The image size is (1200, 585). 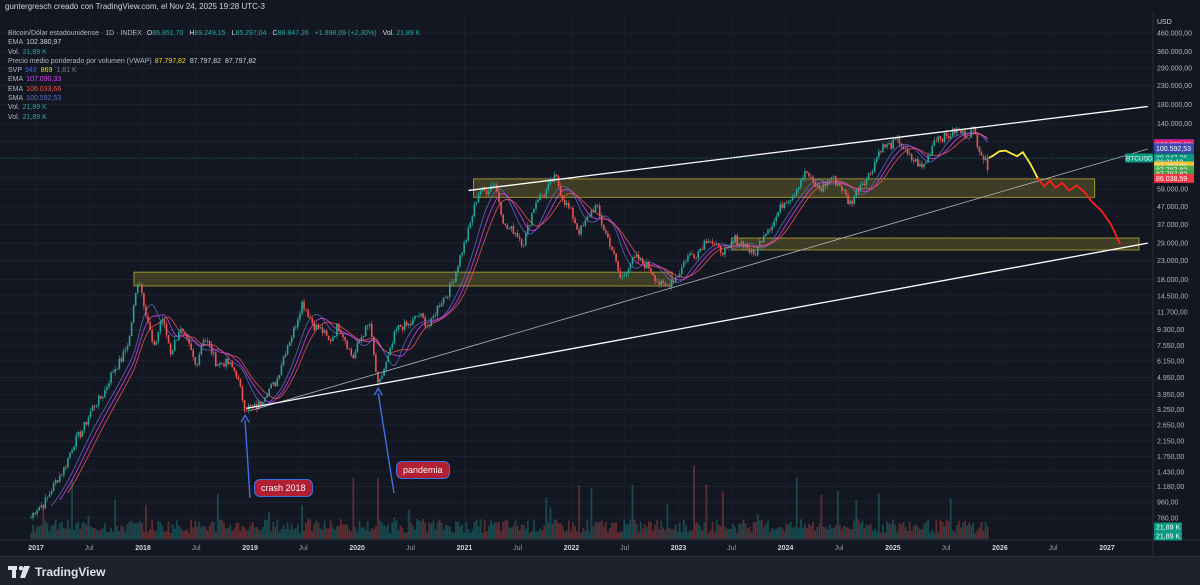 I want to click on ohlc-vol: 21,89 K, so click(x=408, y=33).